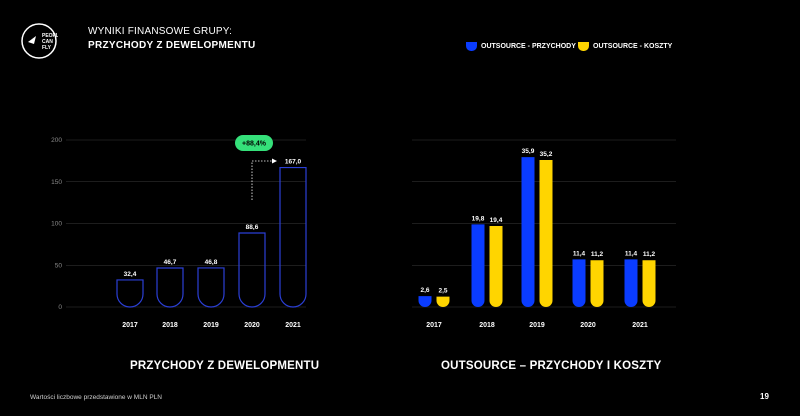 Image resolution: width=800 pixels, height=416 pixels. What do you see at coordinates (50, 36) in the screenshot?
I see `svg-text: PEOPLE` at bounding box center [50, 36].